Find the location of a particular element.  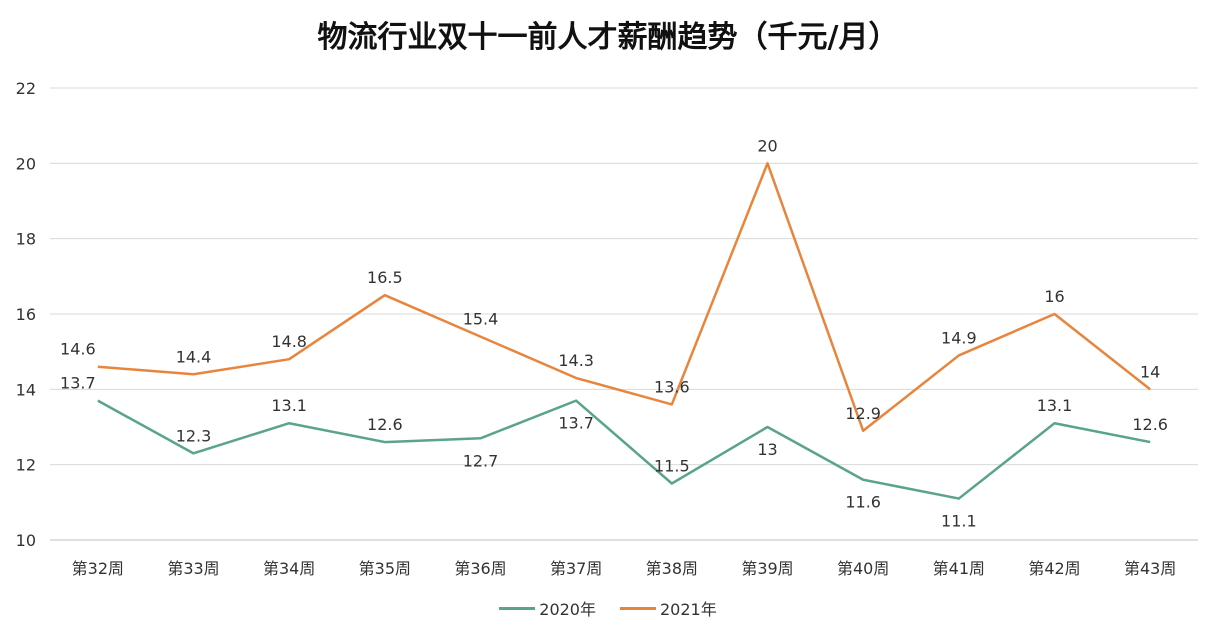

y-tick-label: 20 is located at coordinates (26, 163).